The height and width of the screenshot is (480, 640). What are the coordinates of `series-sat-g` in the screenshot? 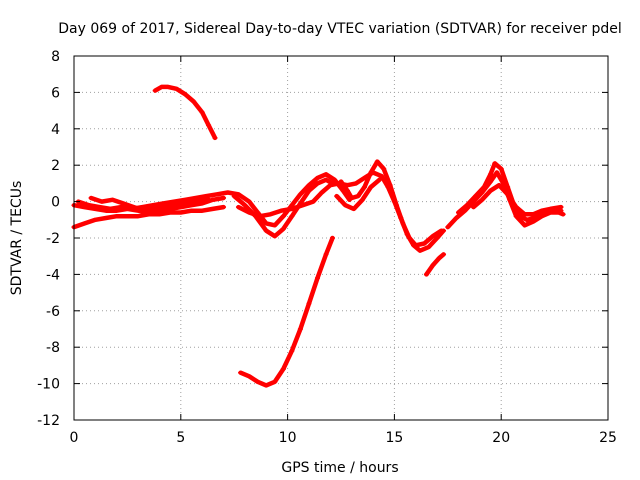 It's located at (391, 203).